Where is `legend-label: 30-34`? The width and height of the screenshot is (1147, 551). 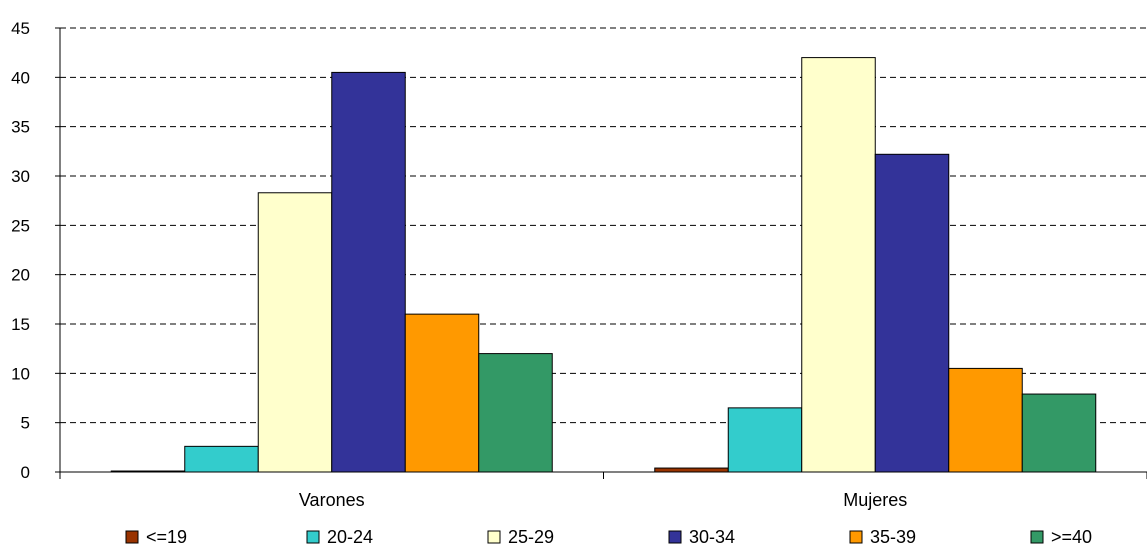
legend-label: 30-34 is located at coordinates (712, 537).